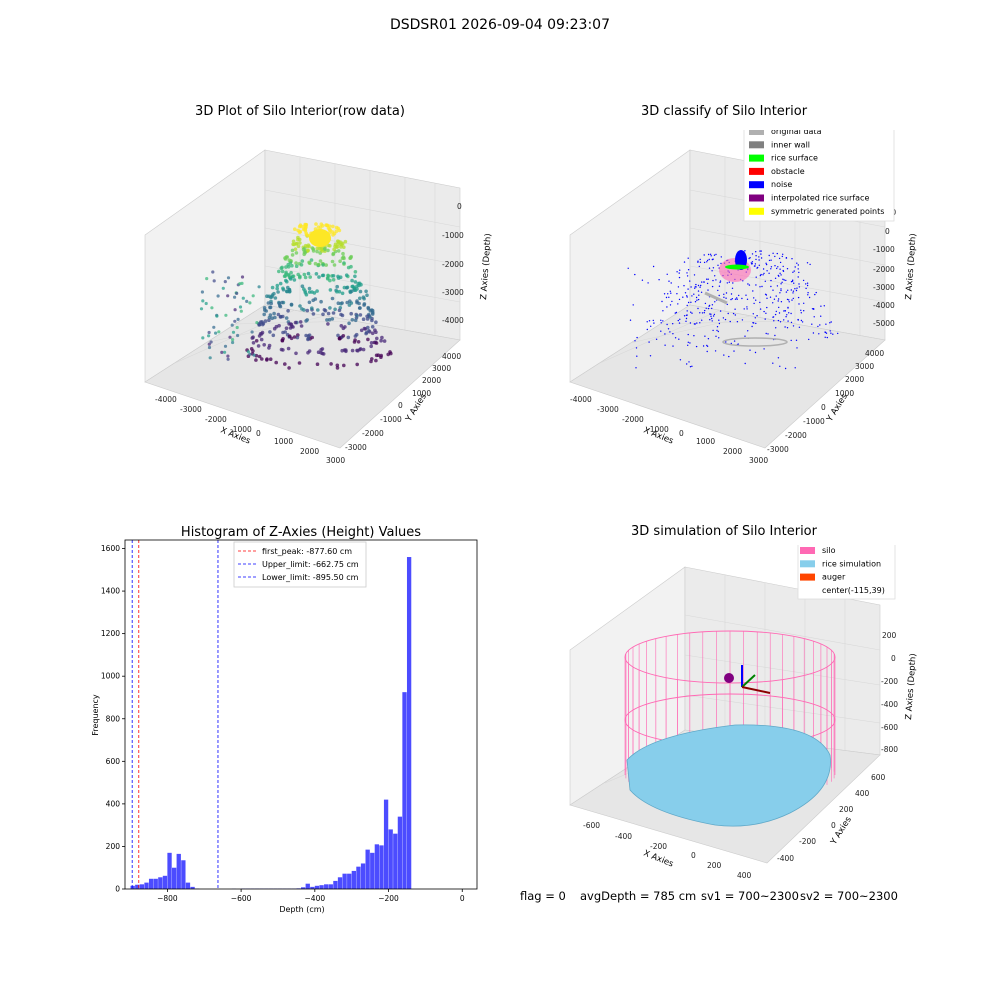 The width and height of the screenshot is (1000, 1000). What do you see at coordinates (756, 211) in the screenshot?
I see `classify-legend-swatch` at bounding box center [756, 211].